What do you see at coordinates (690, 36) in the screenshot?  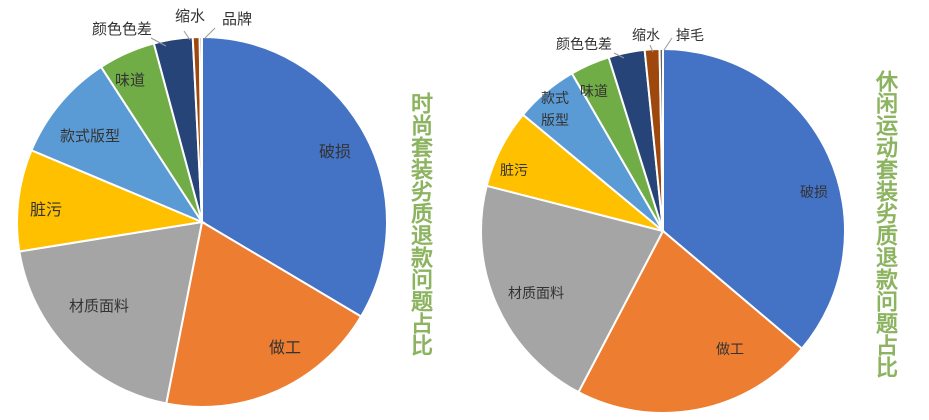 I see `slice-label-right-8: 掉毛` at bounding box center [690, 36].